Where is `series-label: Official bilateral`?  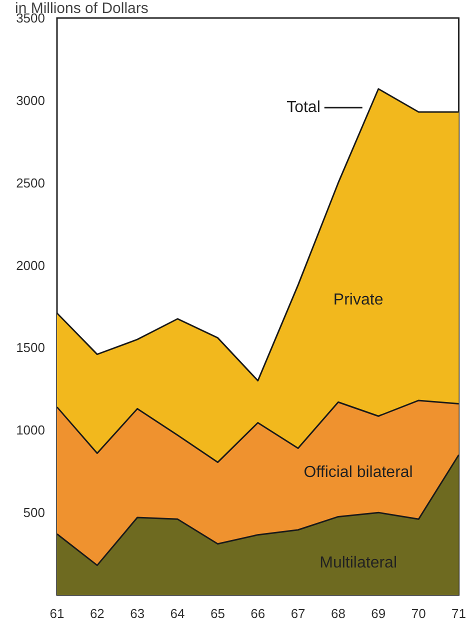 series-label: Official bilateral is located at coordinates (358, 472).